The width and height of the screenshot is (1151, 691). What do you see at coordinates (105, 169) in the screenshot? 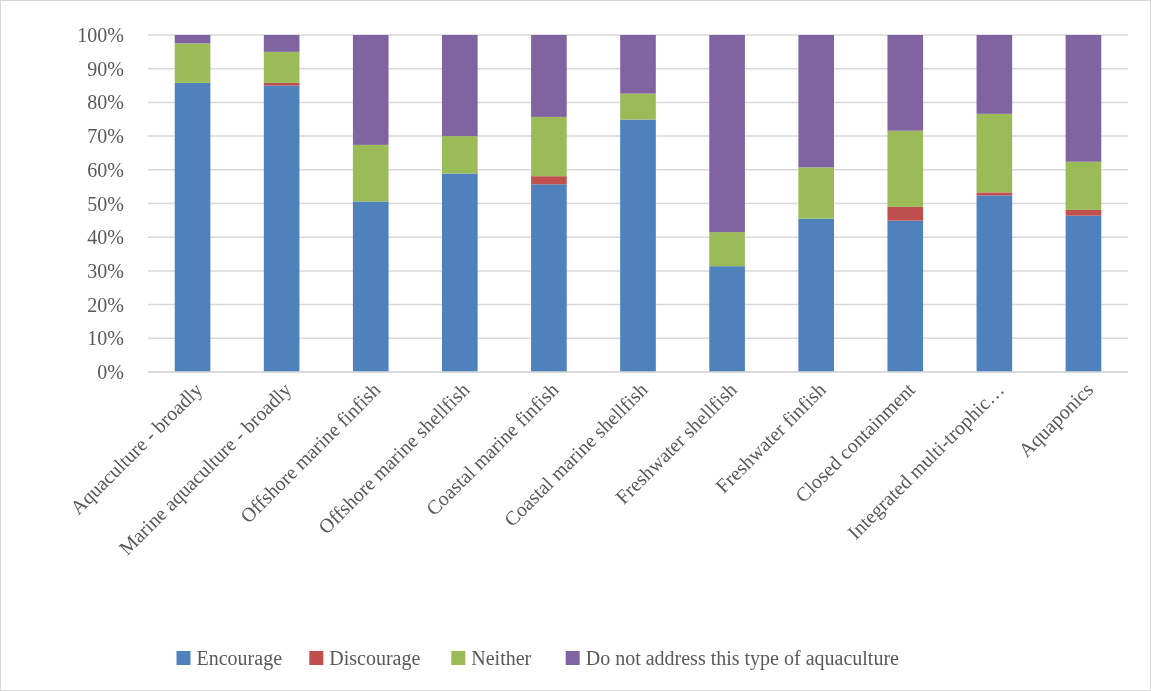
I see `y-tick-label: 60%` at bounding box center [105, 169].